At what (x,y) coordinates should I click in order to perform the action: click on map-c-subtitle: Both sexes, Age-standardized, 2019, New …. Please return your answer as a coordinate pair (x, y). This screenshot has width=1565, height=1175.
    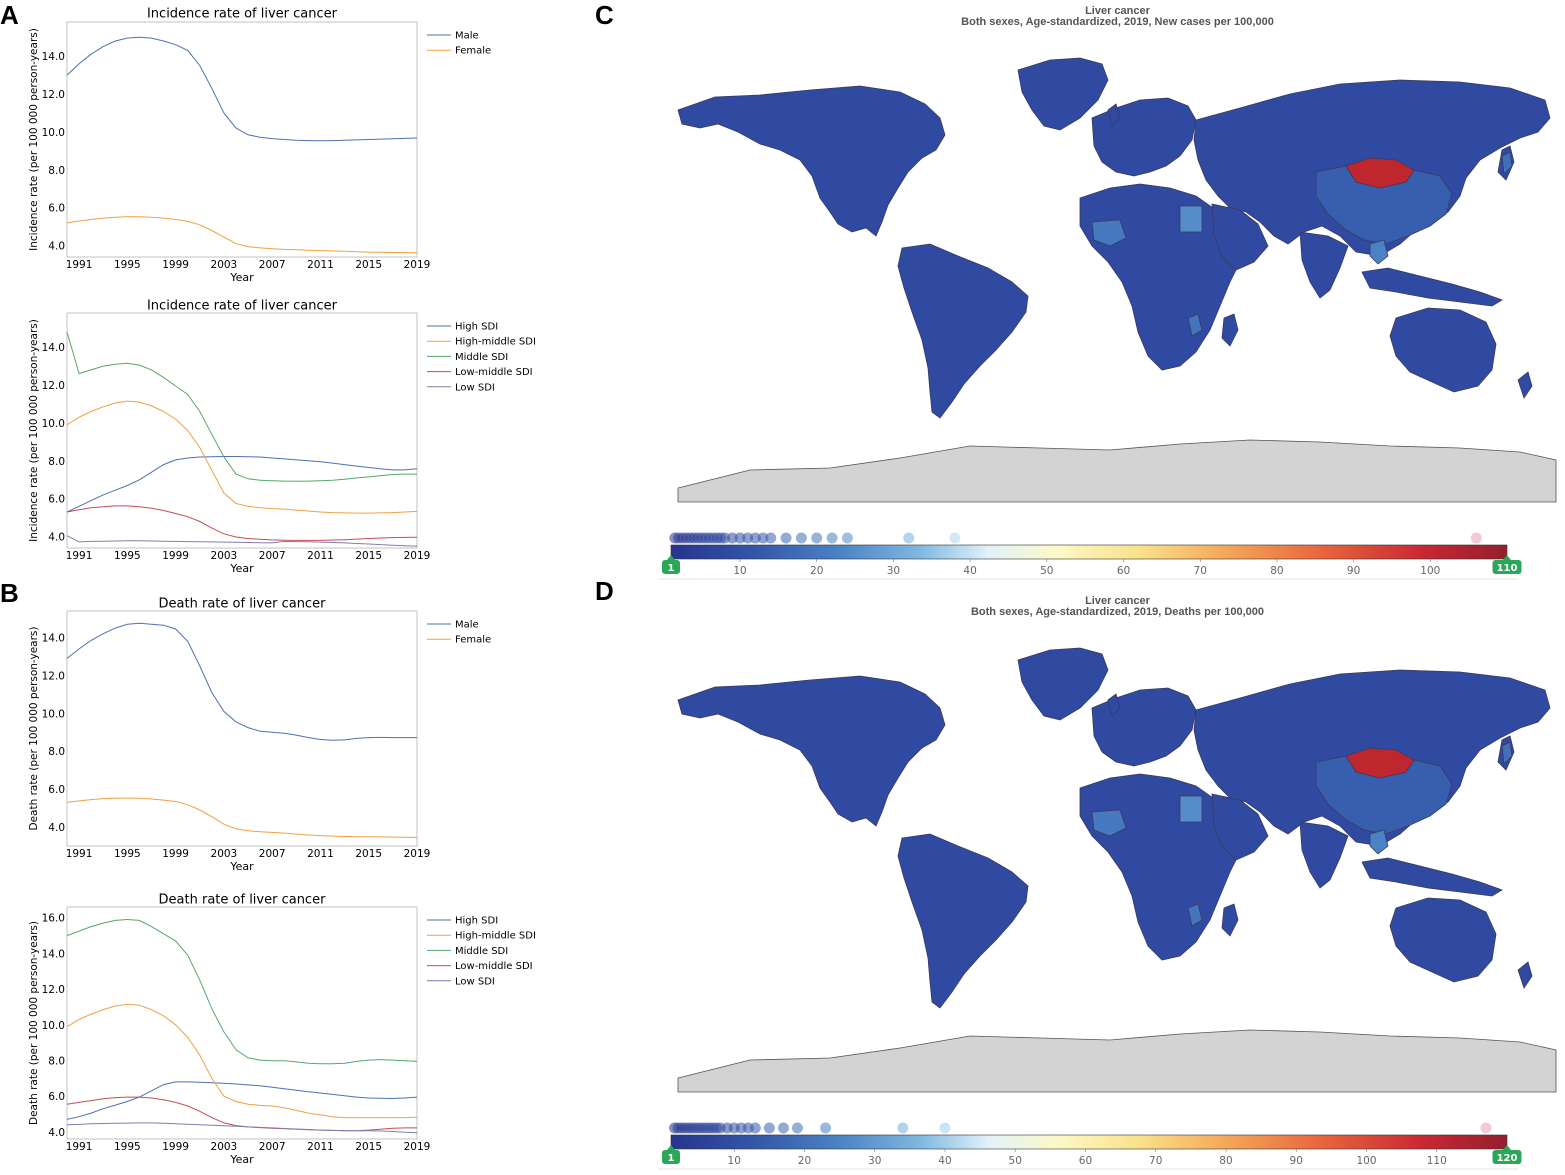
    Looking at the image, I should click on (1117, 22).